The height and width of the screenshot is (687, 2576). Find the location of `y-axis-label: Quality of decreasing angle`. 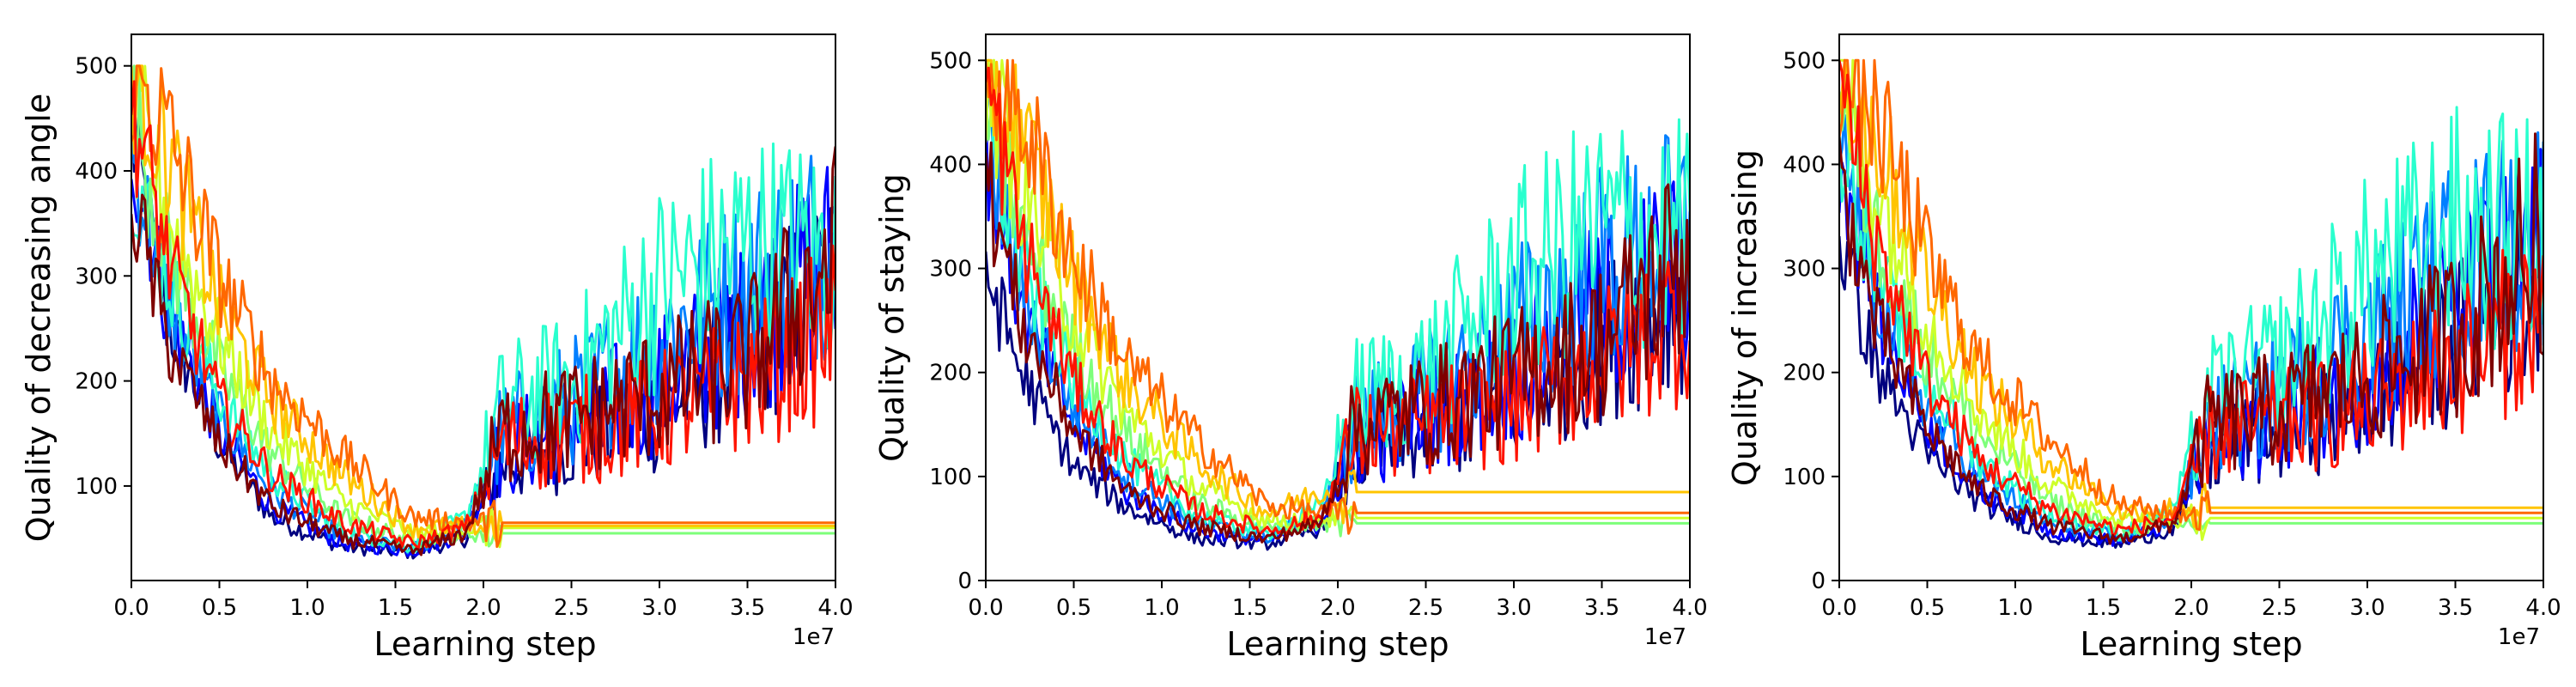

y-axis-label: Quality of decreasing angle is located at coordinates (39, 318).